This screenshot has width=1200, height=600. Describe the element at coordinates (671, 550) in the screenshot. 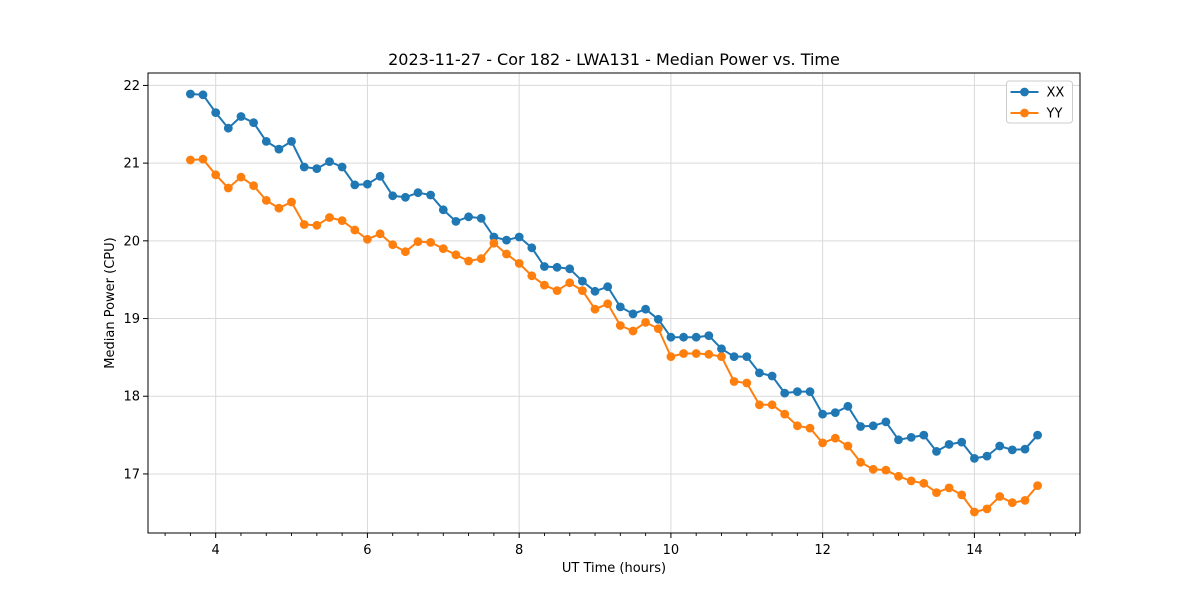

I see `x-tick-label: 10` at that location.